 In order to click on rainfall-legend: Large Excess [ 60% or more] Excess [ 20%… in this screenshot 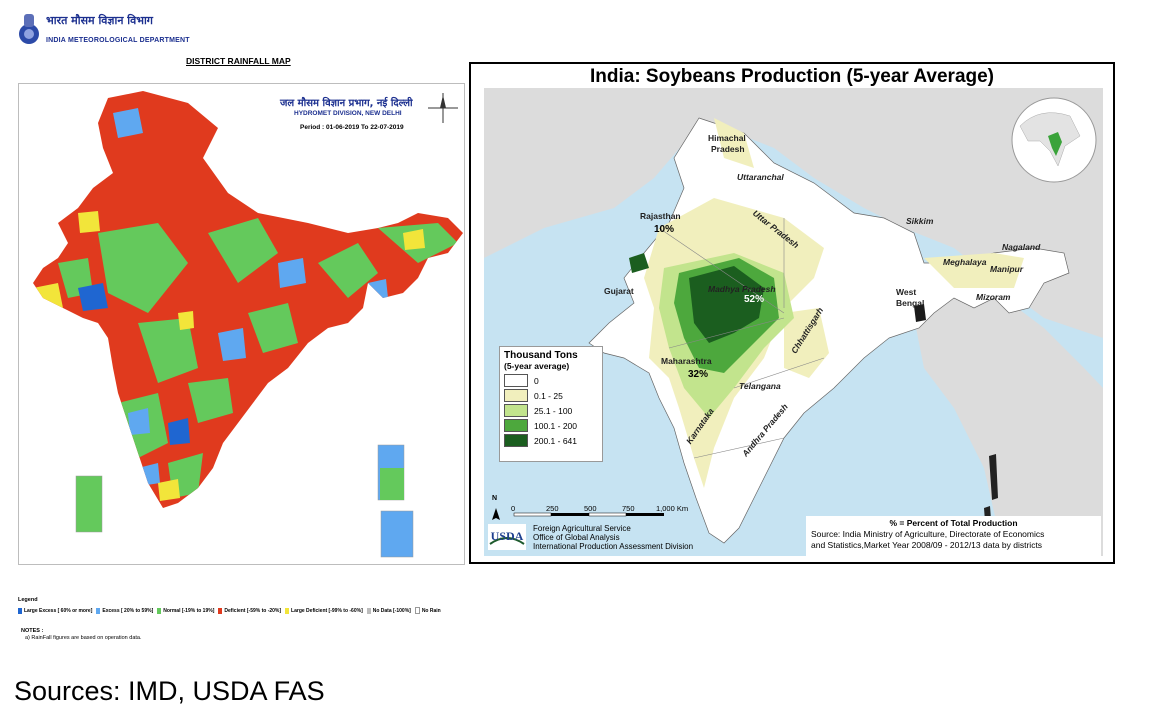, I will do `click(229, 610)`.